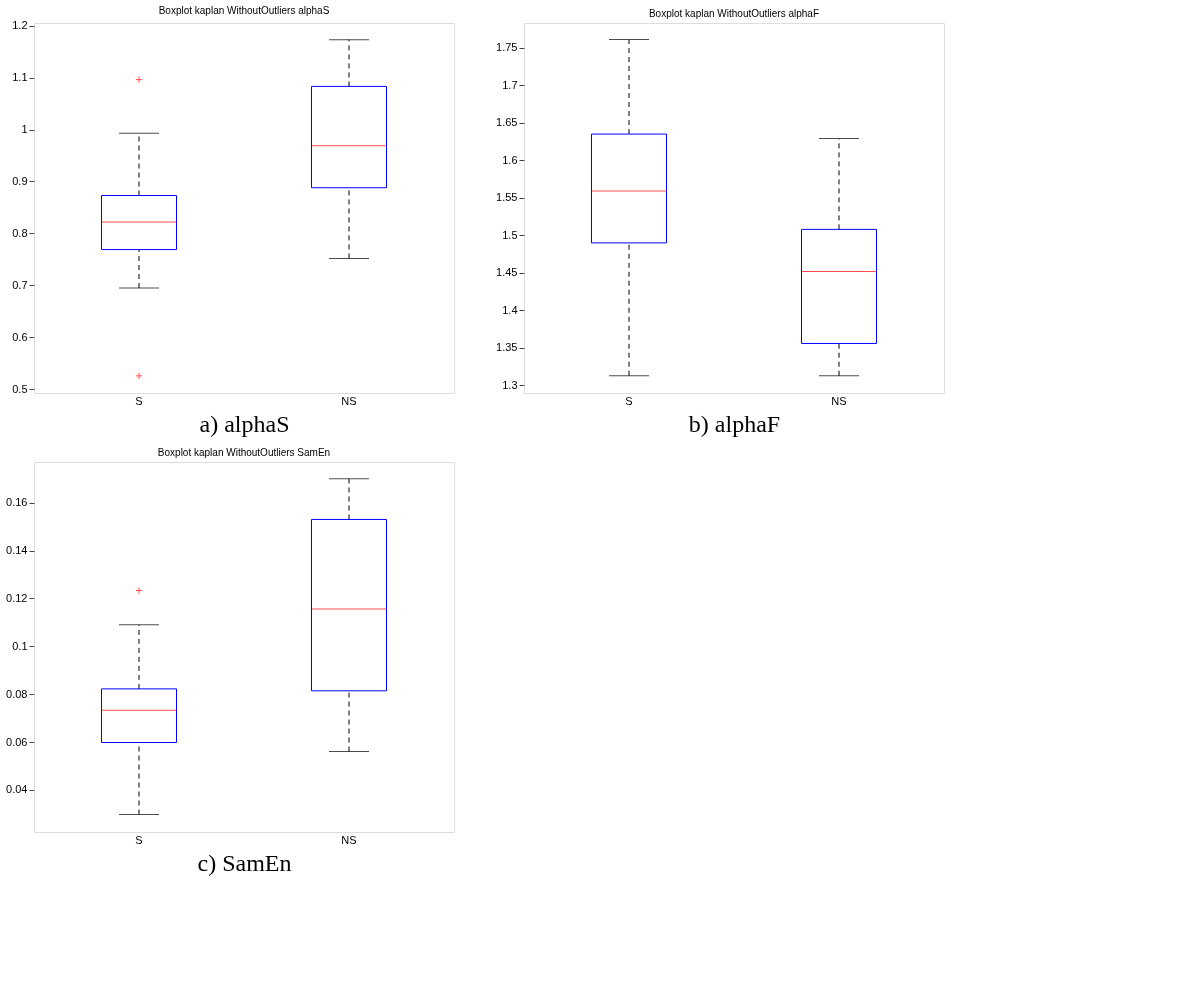  Describe the element at coordinates (510, 84) in the screenshot. I see `y-tick-label: 1.7` at that location.